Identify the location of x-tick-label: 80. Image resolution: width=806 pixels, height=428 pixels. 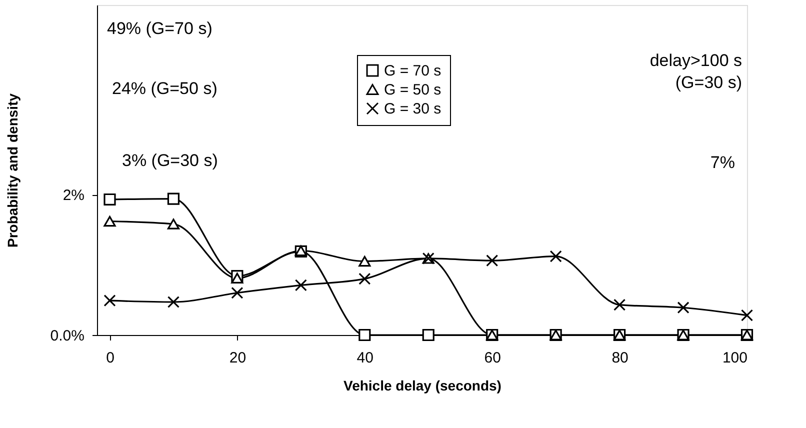
(620, 358).